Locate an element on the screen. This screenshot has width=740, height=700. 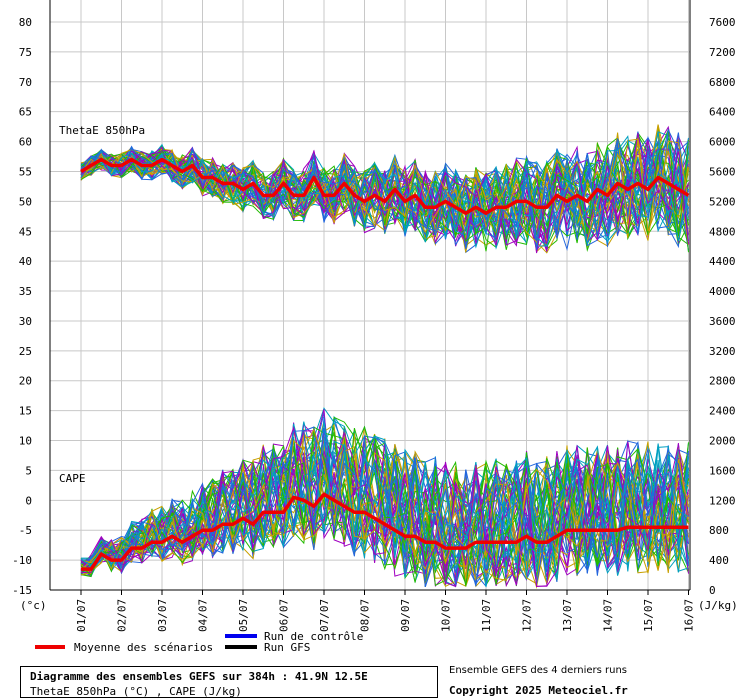
legend-control-label: Run de contrôle is located at coordinates (313, 636).